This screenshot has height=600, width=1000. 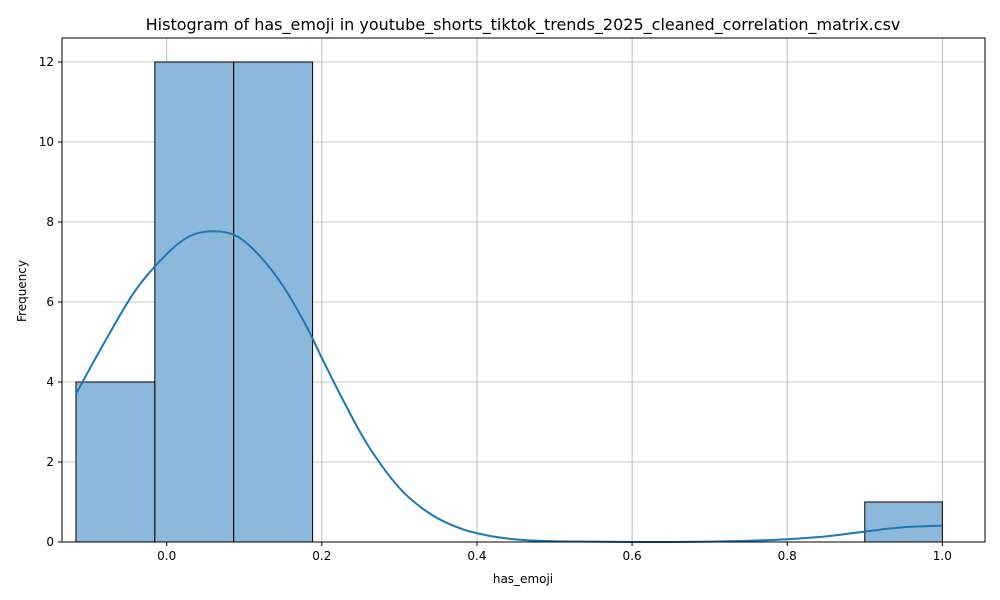 I want to click on y-tick-label: 8, so click(x=50, y=222).